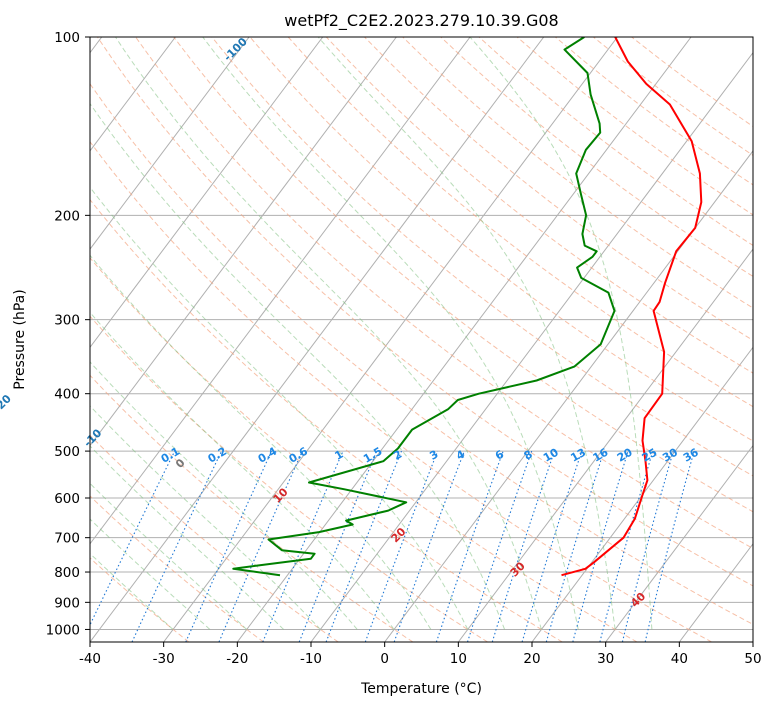 Image resolution: width=775 pixels, height=708 pixels. I want to click on mixing-ratio-label: 0.2, so click(217, 455).